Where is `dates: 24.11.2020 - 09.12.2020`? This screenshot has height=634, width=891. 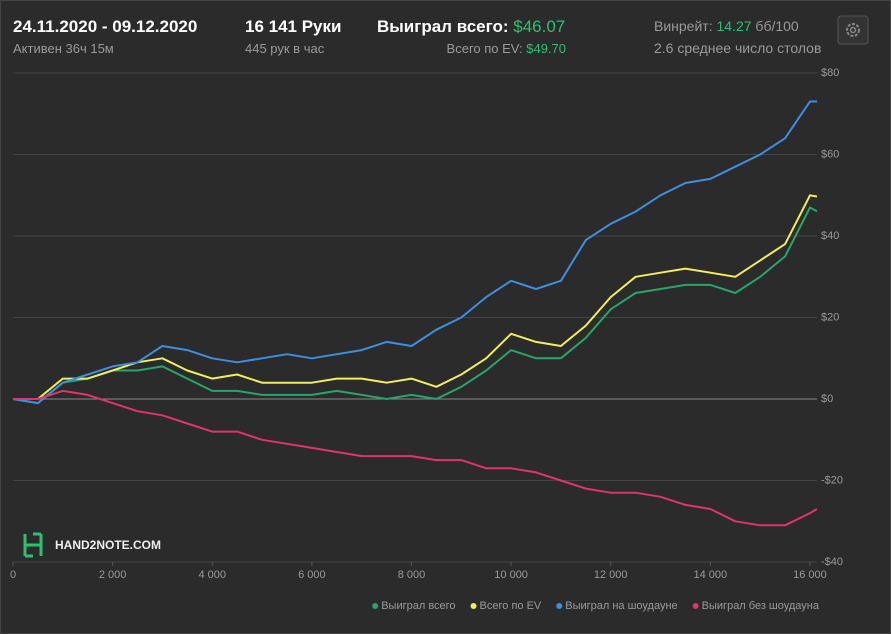
dates: 24.11.2020 - 09.12.2020 is located at coordinates (105, 26).